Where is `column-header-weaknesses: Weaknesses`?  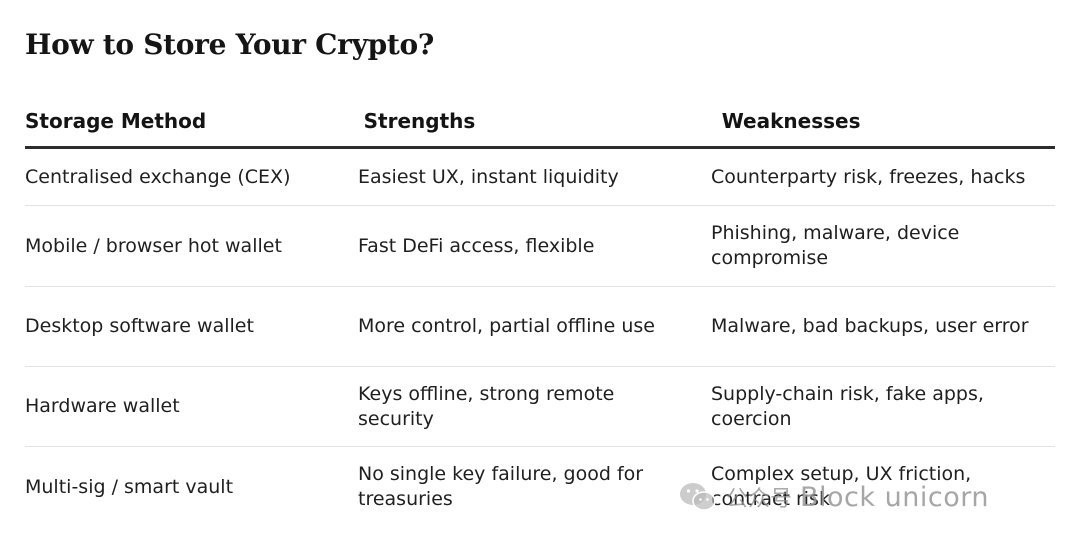
column-header-weaknesses: Weaknesses is located at coordinates (791, 121).